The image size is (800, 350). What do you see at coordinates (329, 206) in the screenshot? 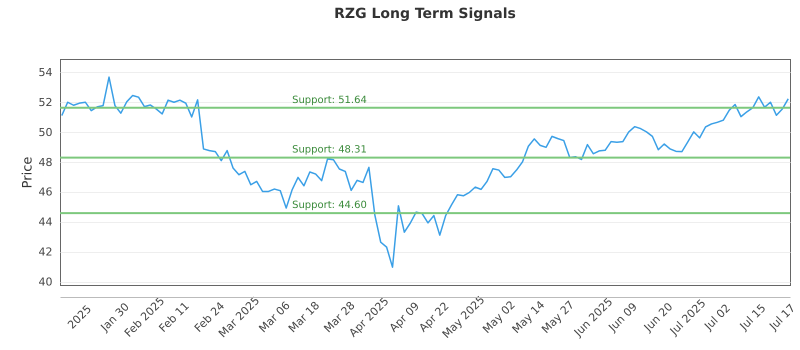
I see `ref-line-label: Support: 44.60` at bounding box center [329, 206].